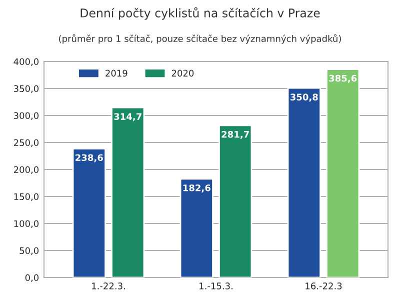  Describe the element at coordinates (343, 78) in the screenshot. I see `data-label: 385,6` at that location.